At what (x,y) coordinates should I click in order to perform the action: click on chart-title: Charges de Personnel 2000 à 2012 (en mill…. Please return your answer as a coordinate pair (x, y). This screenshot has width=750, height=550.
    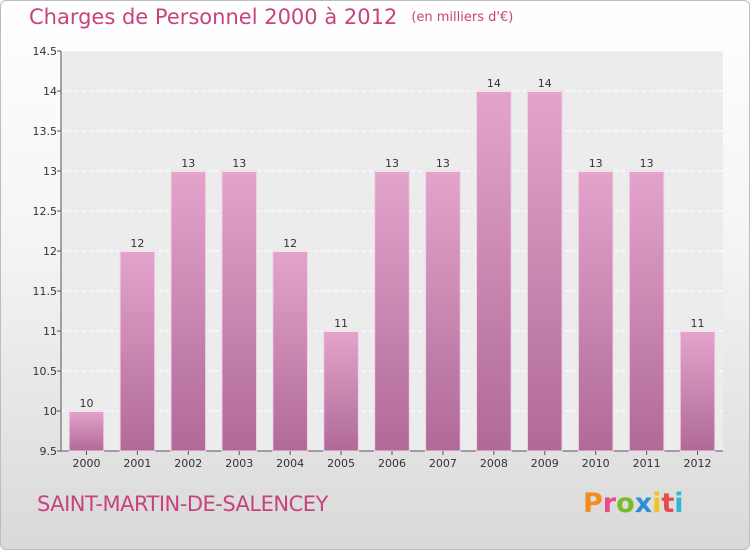
    Looking at the image, I should click on (271, 17).